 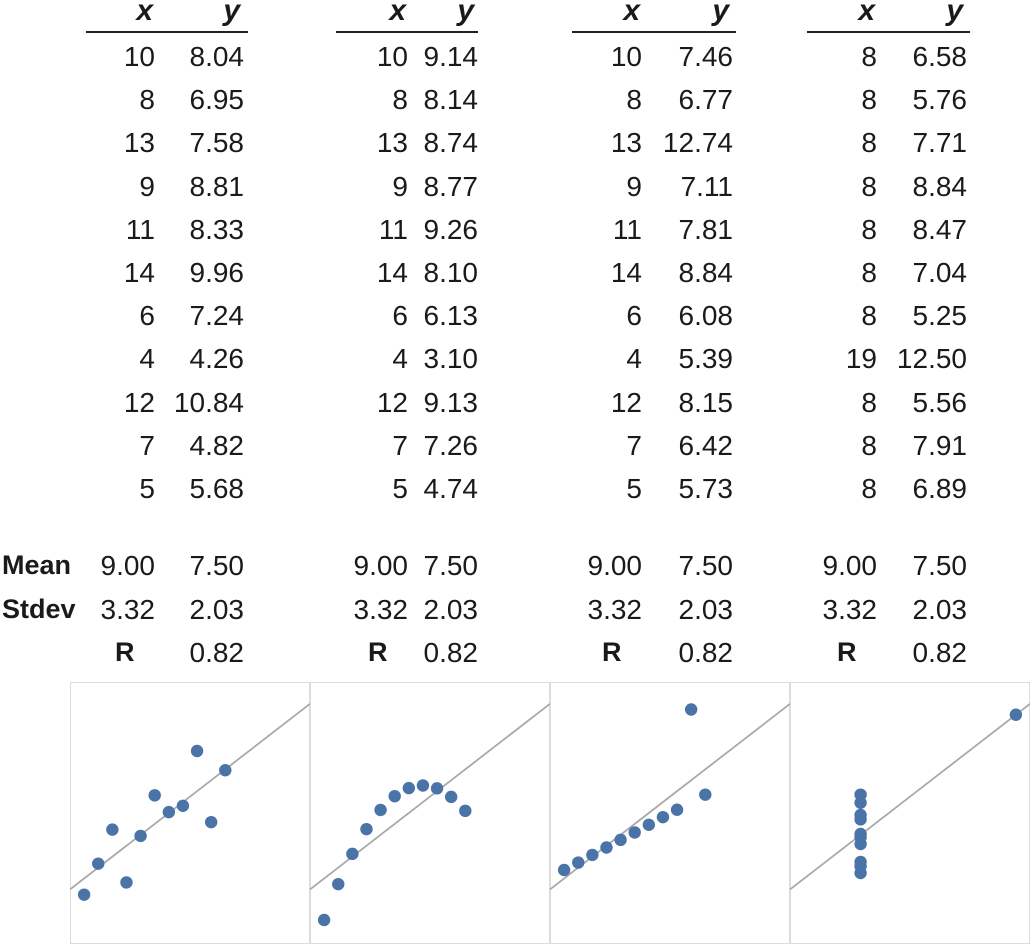 I want to click on y-value: 7.58, so click(x=217, y=143).